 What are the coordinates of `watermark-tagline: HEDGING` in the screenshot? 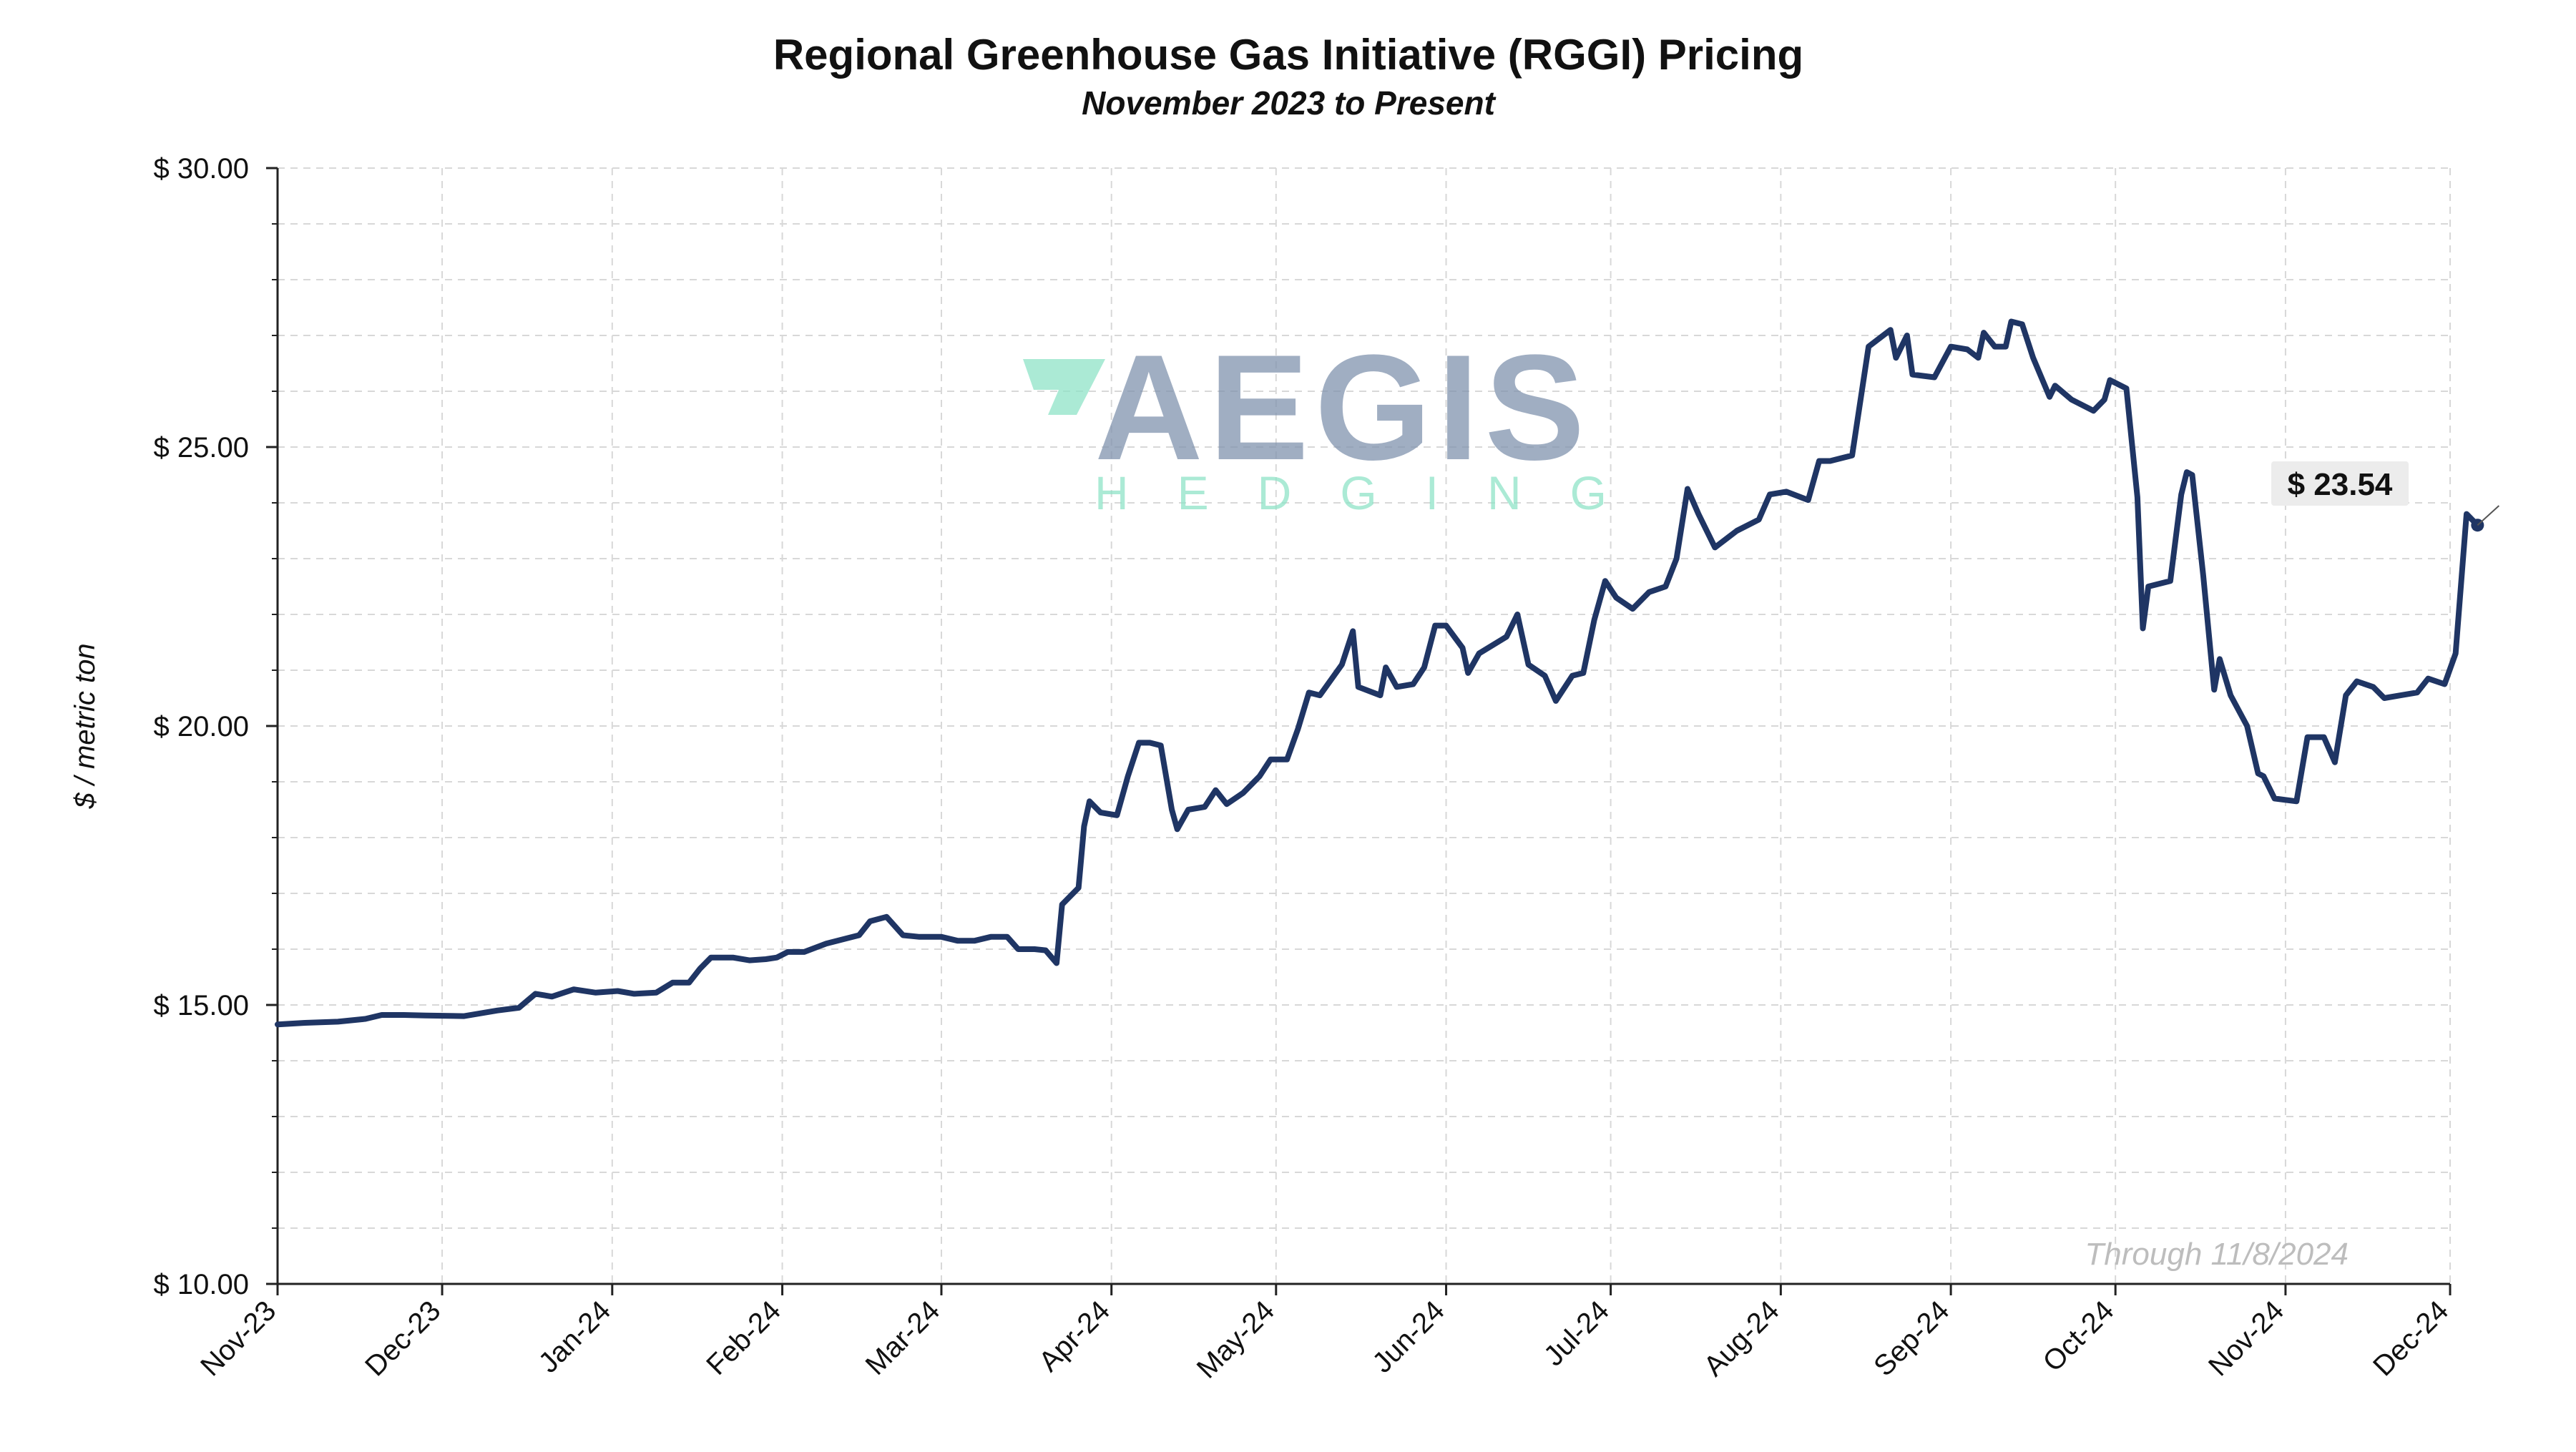 It's located at (1374, 492).